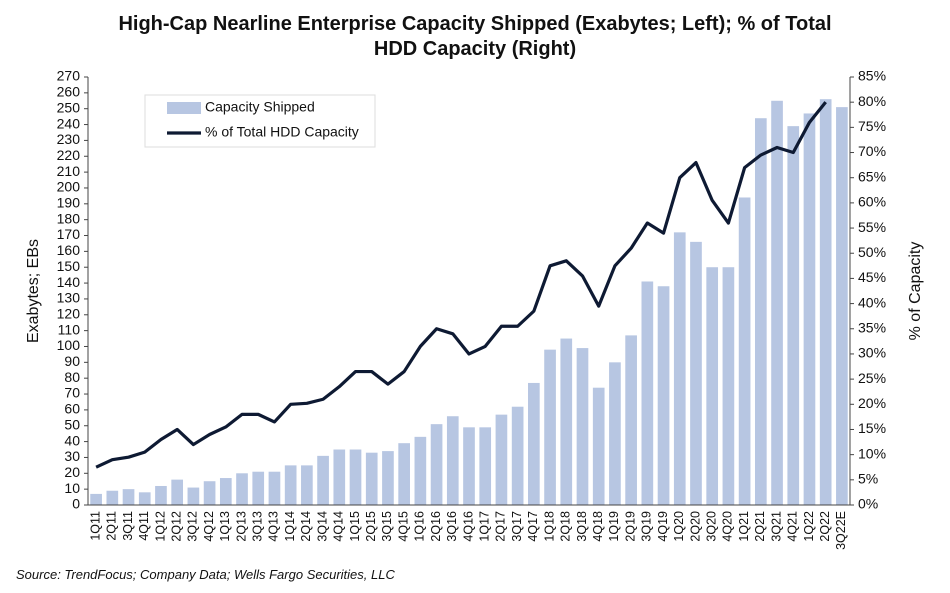  I want to click on y-axis-title: Exabytes; EBs, so click(33, 291).